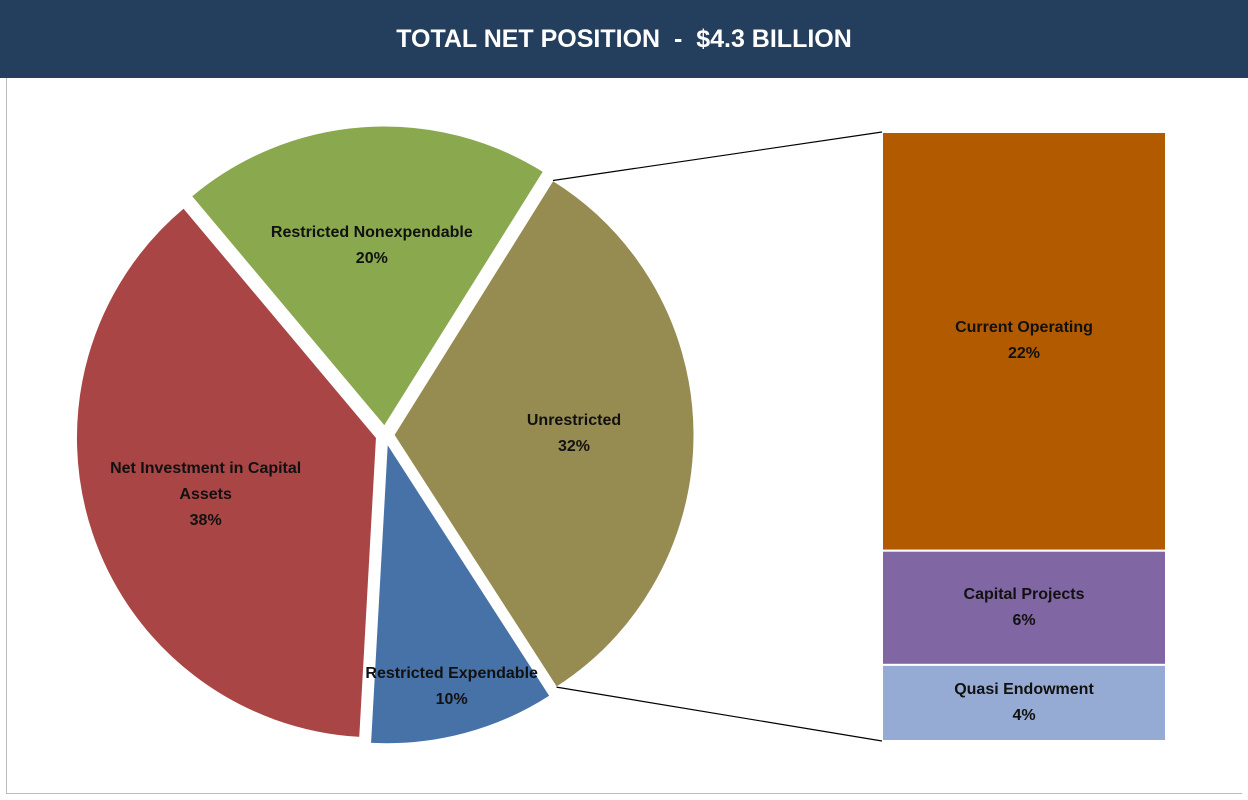 This screenshot has width=1248, height=800. What do you see at coordinates (1024, 689) in the screenshot?
I see `category-label: Quasi Endowment` at bounding box center [1024, 689].